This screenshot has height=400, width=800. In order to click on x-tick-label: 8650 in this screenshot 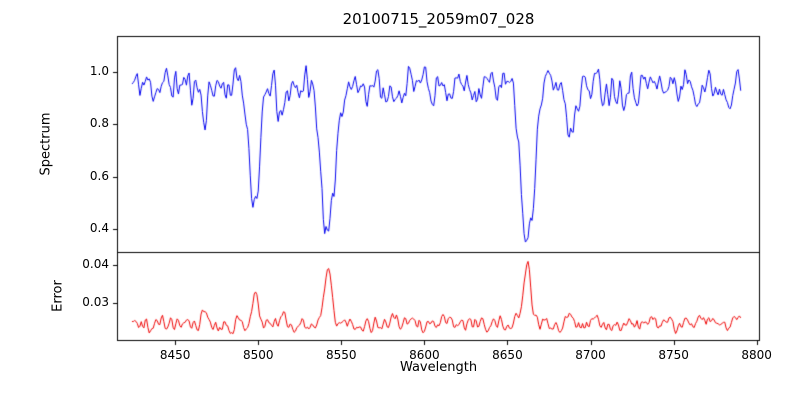, I will do `click(507, 355)`.